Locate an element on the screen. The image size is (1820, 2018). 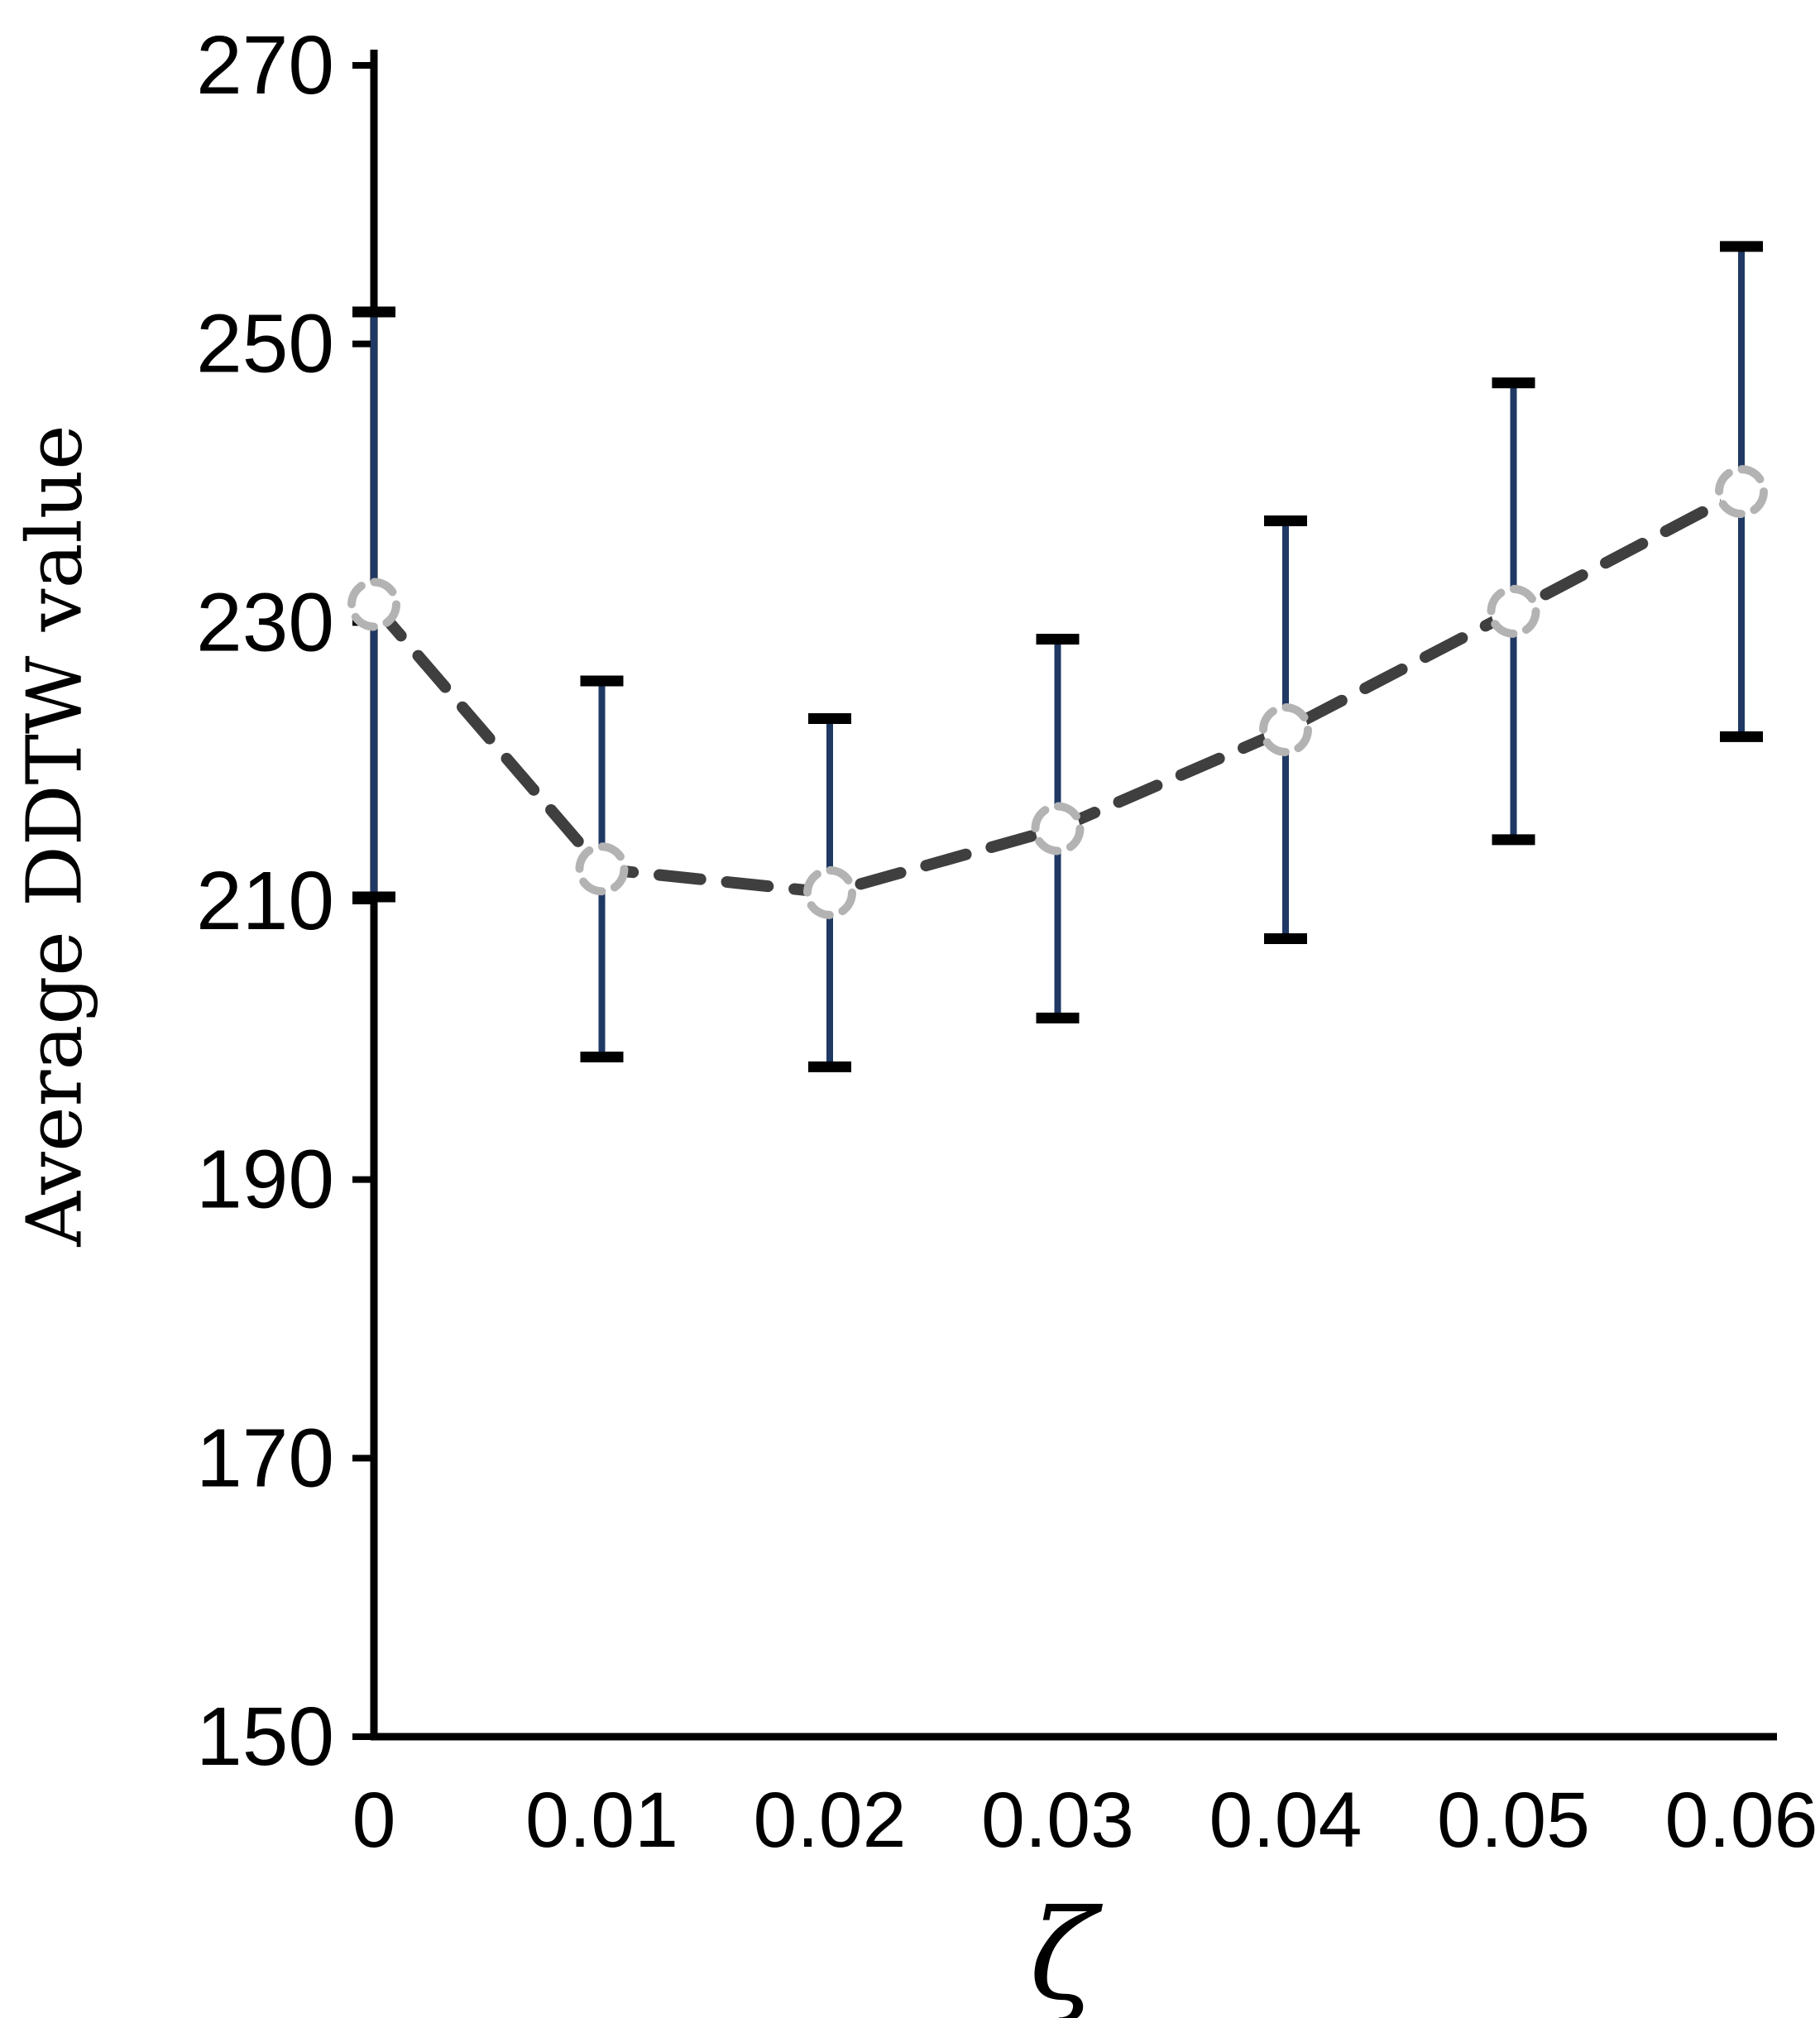
x-tick-label: 0.06 is located at coordinates (1741, 1820).